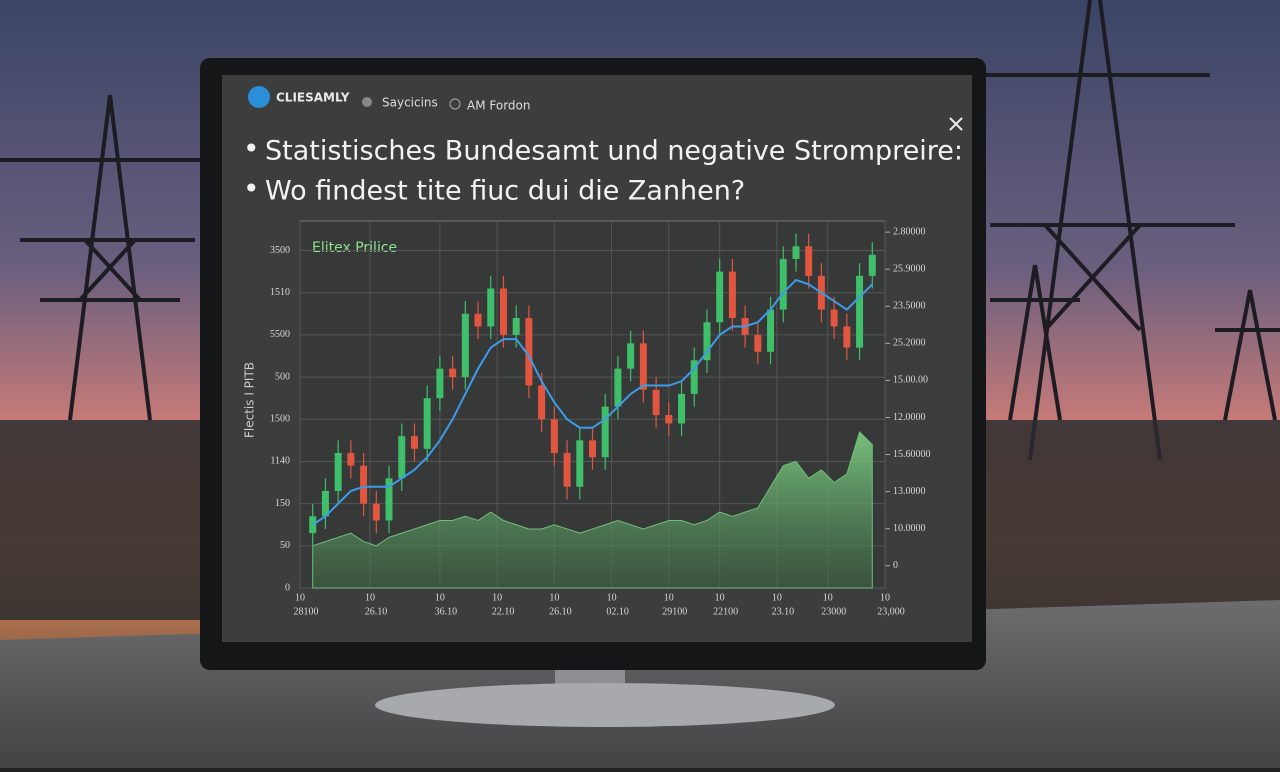  What do you see at coordinates (592, 402) in the screenshot?
I see `moving-average` at bounding box center [592, 402].